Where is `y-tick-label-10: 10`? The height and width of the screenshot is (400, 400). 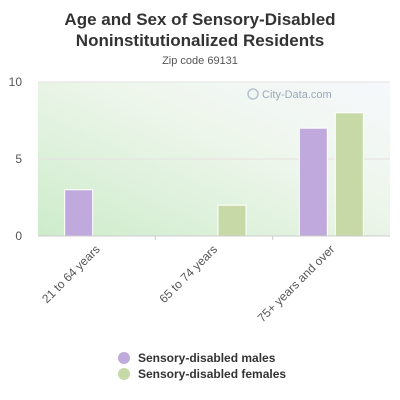 y-tick-label-10: 10 is located at coordinates (16, 82).